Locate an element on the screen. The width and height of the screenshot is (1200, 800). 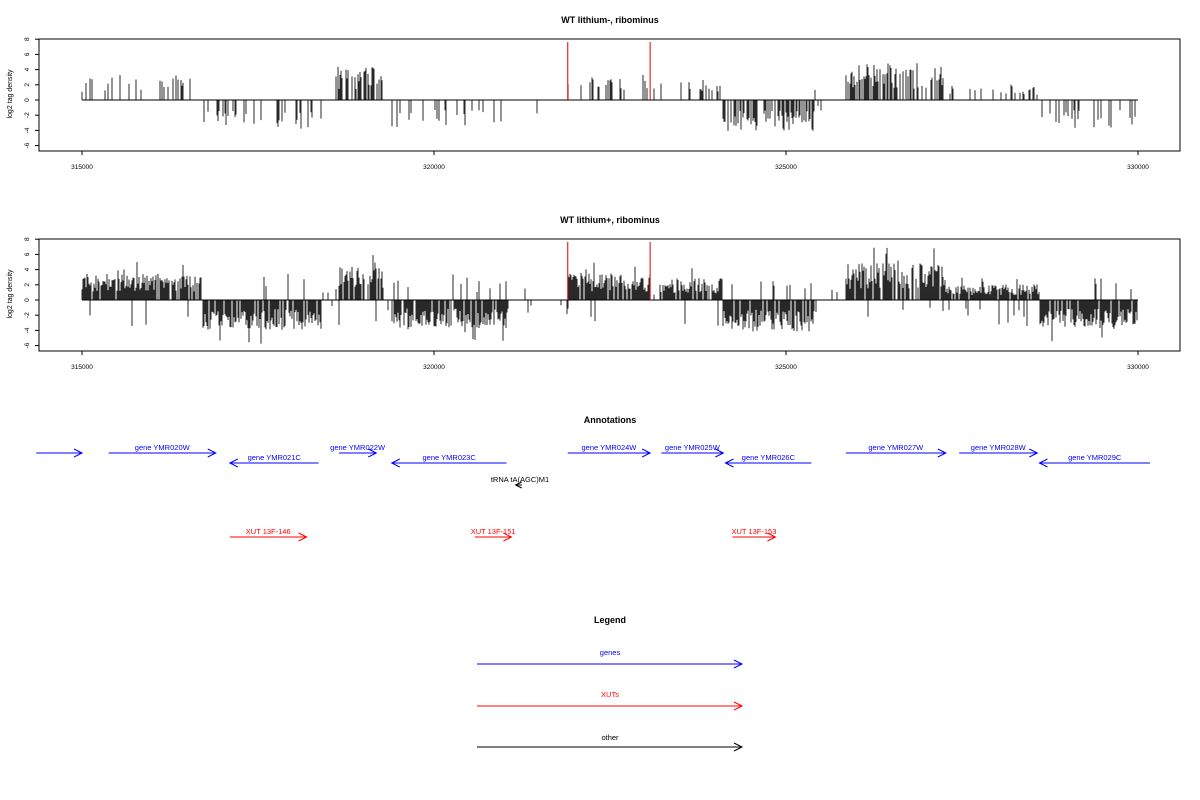
gene-label: gene YMR024W is located at coordinates (609, 447).